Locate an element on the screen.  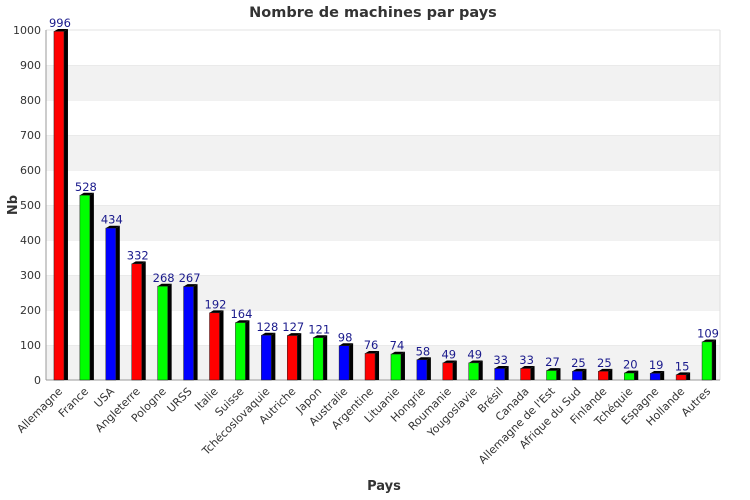
data-label: 74 is located at coordinates (397, 346).